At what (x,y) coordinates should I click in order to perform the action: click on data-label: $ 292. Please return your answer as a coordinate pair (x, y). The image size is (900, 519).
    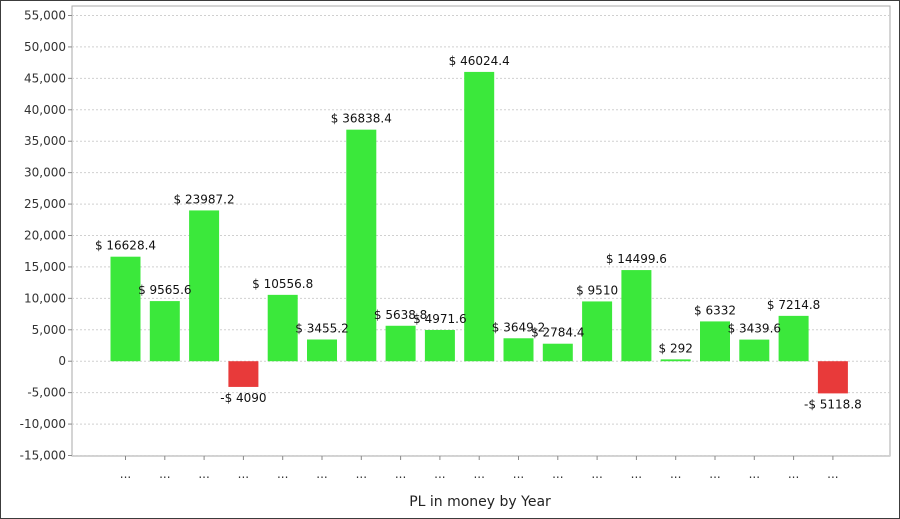
    Looking at the image, I should click on (676, 348).